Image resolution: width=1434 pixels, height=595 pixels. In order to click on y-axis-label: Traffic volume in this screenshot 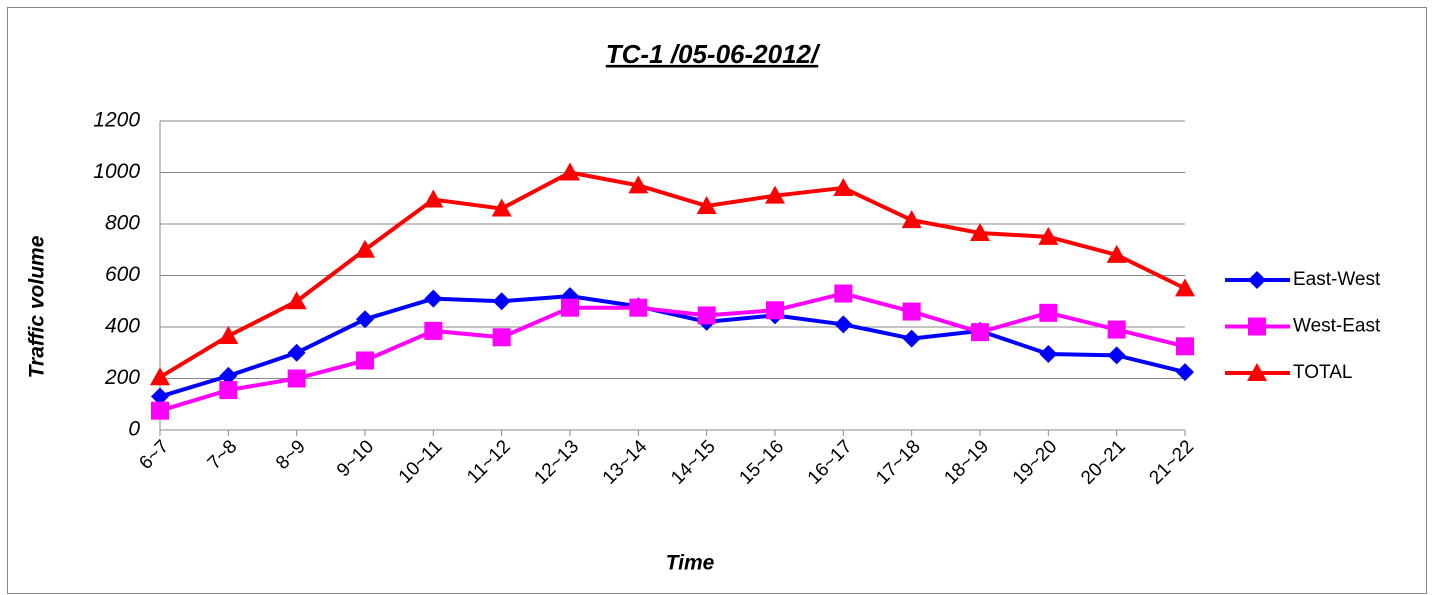, I will do `click(37, 306)`.